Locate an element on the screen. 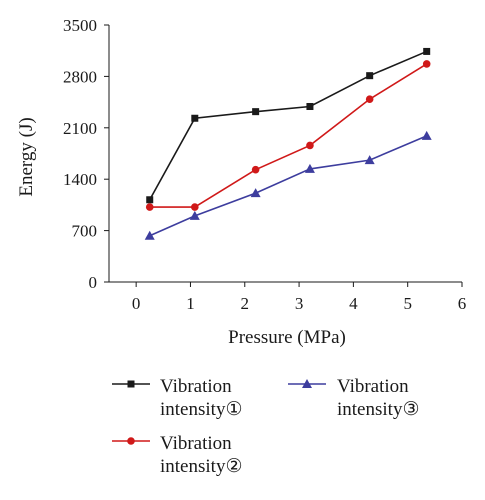 The width and height of the screenshot is (485, 500). x-tick-label: 1 is located at coordinates (190, 303).